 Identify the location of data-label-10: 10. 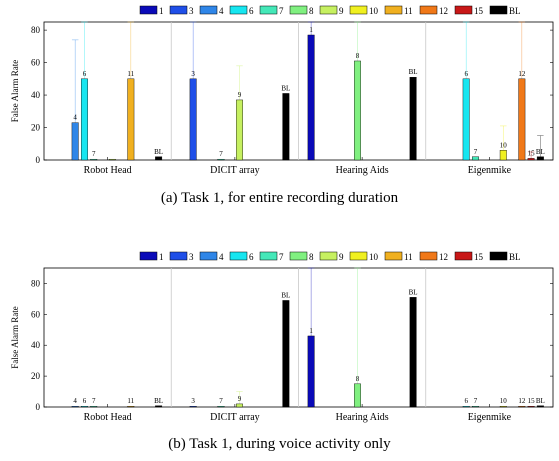
(504, 401).